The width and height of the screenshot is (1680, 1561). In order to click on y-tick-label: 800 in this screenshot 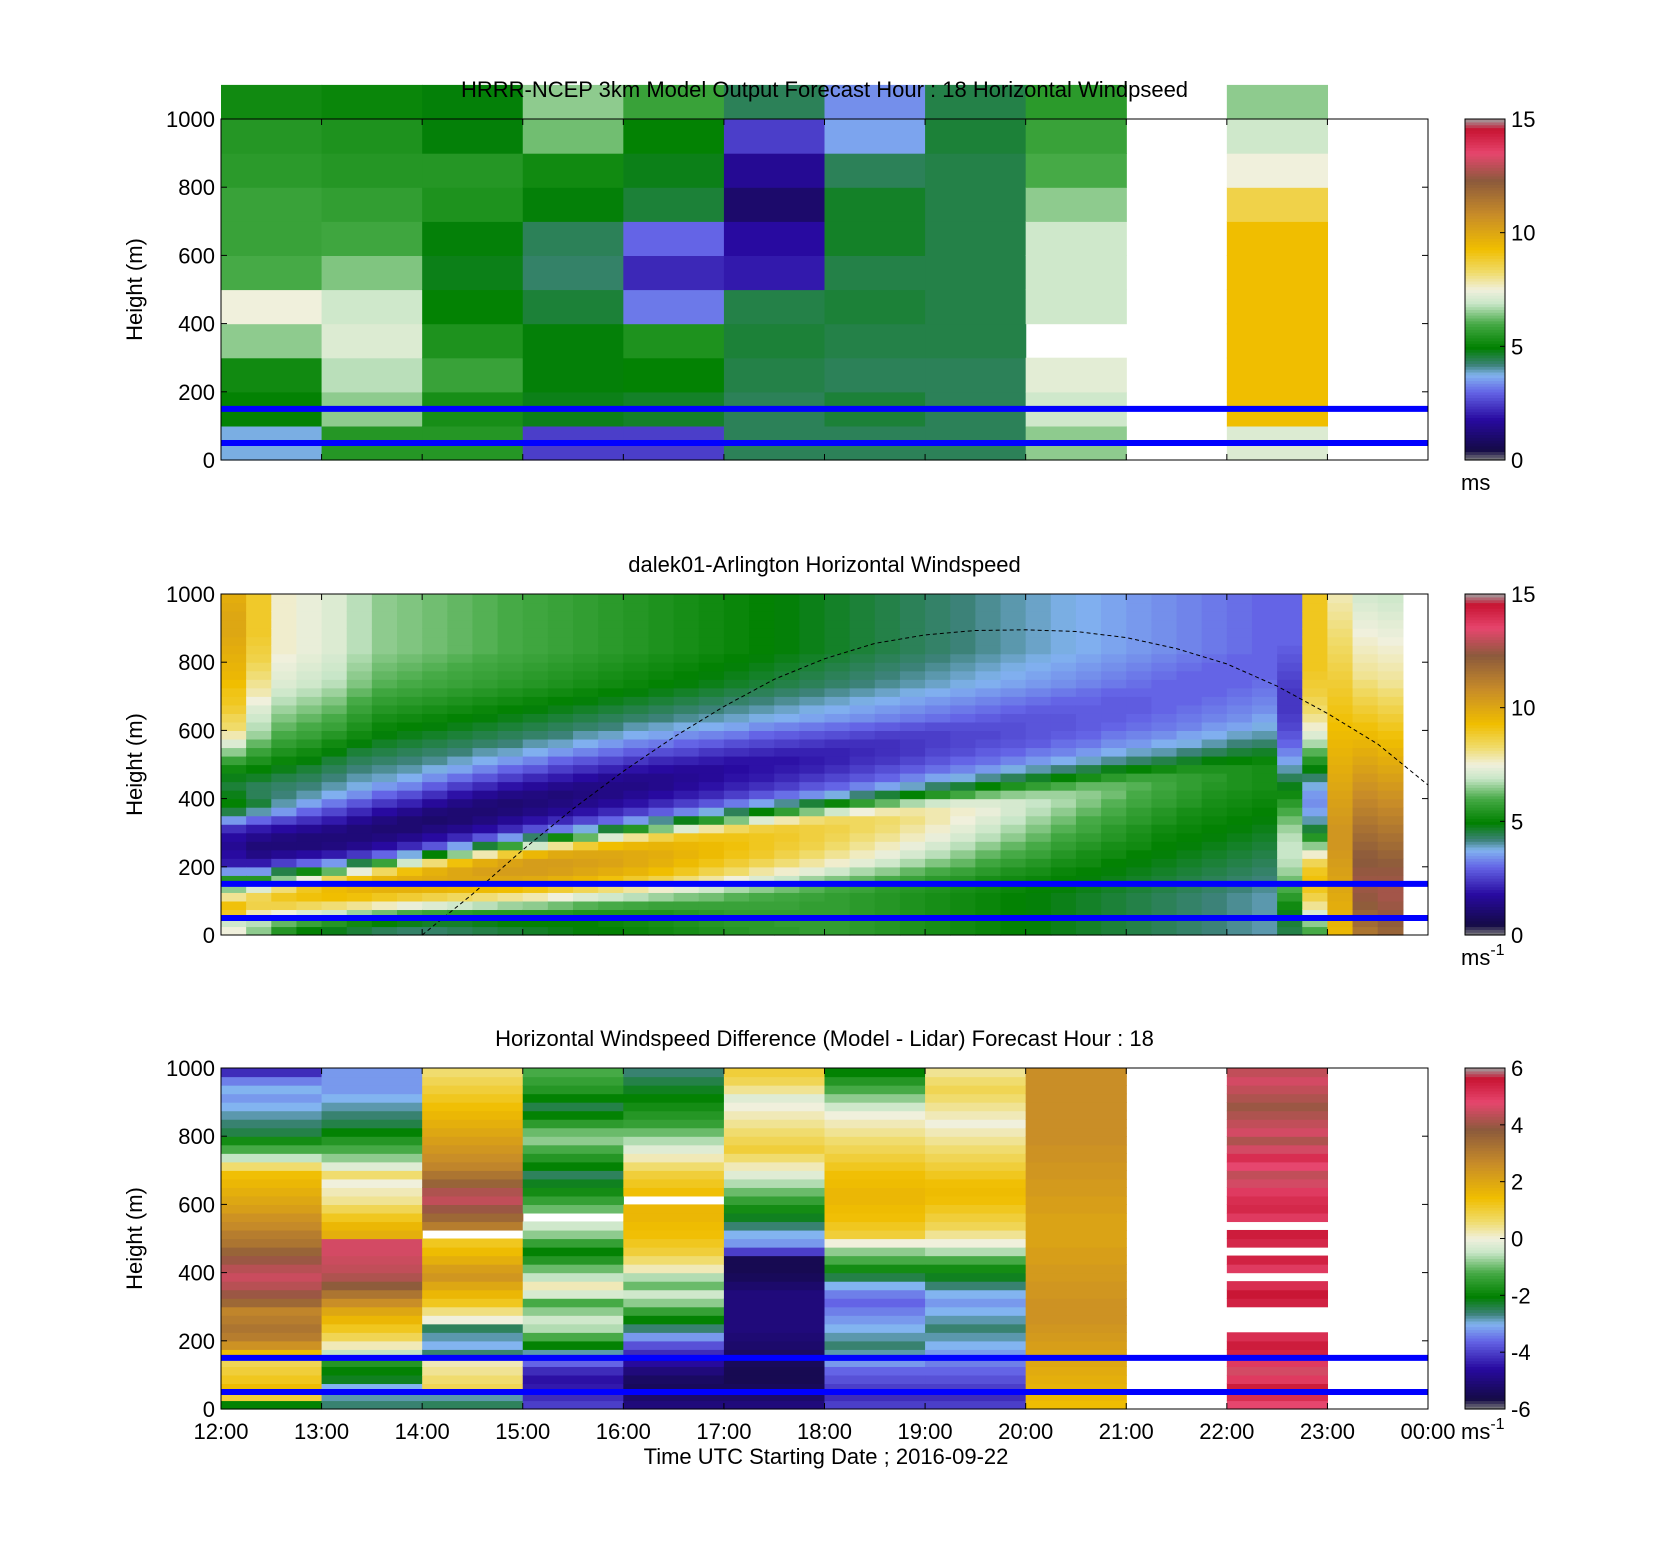, I will do `click(196, 662)`.